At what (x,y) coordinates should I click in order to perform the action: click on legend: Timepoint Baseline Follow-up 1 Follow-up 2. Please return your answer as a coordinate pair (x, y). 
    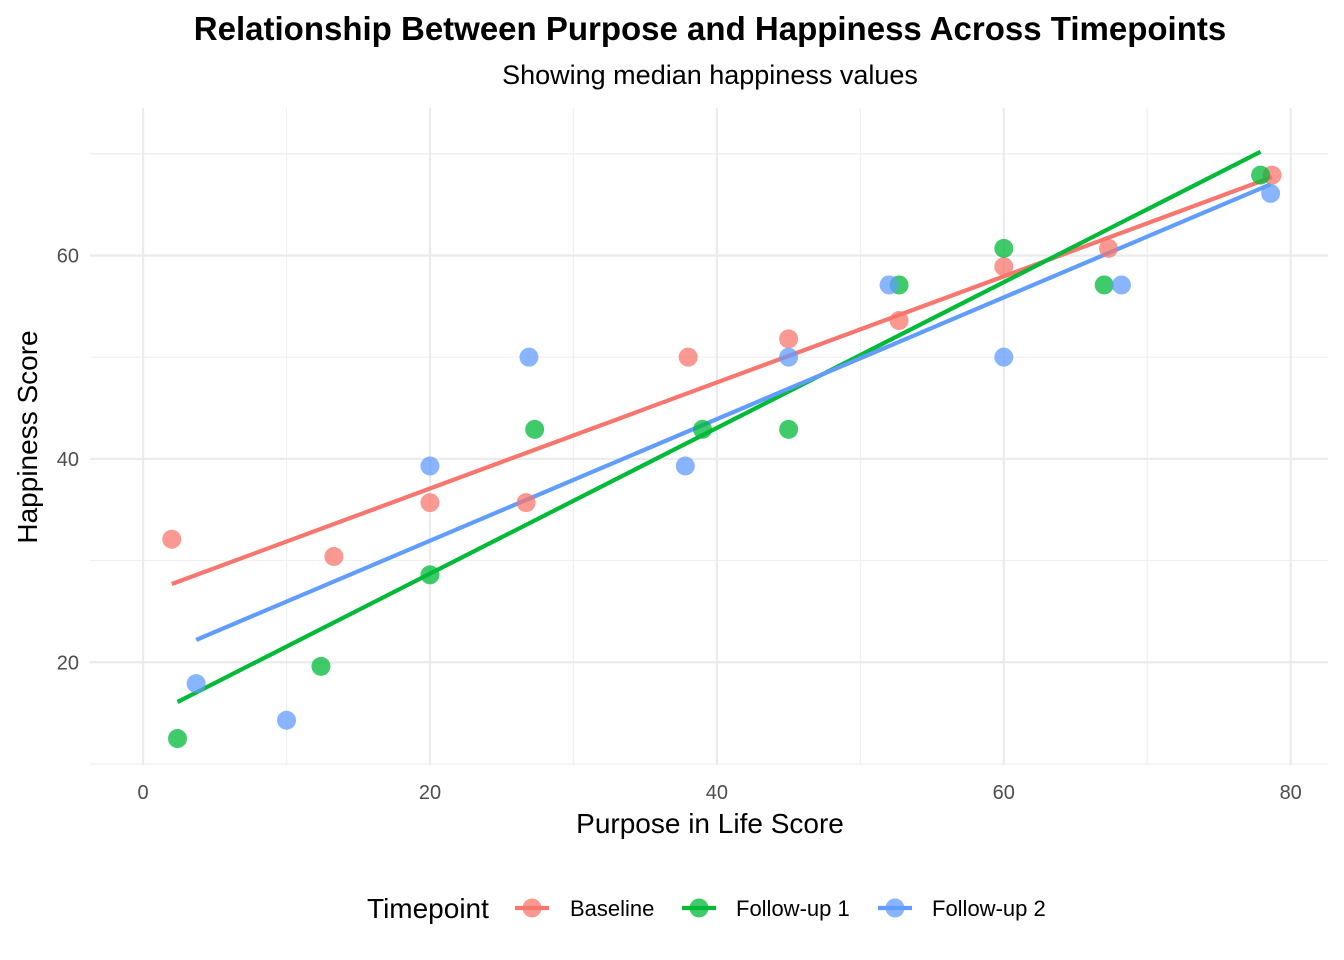
    Looking at the image, I should click on (706, 908).